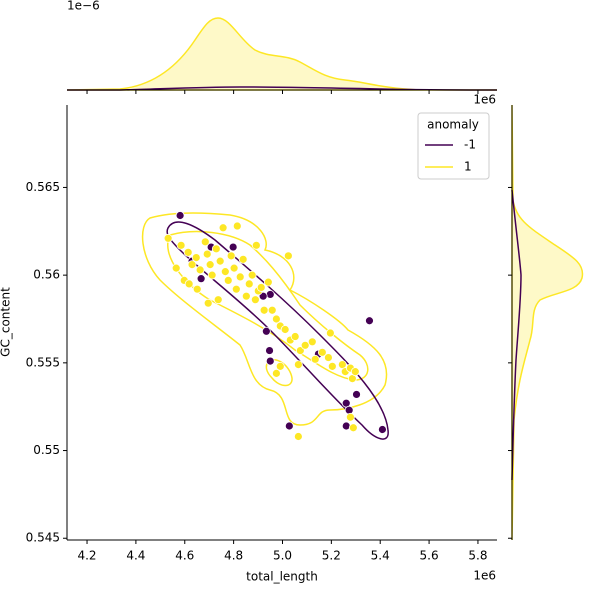  I want to click on y-tick-label: 0.56, so click(46, 275).